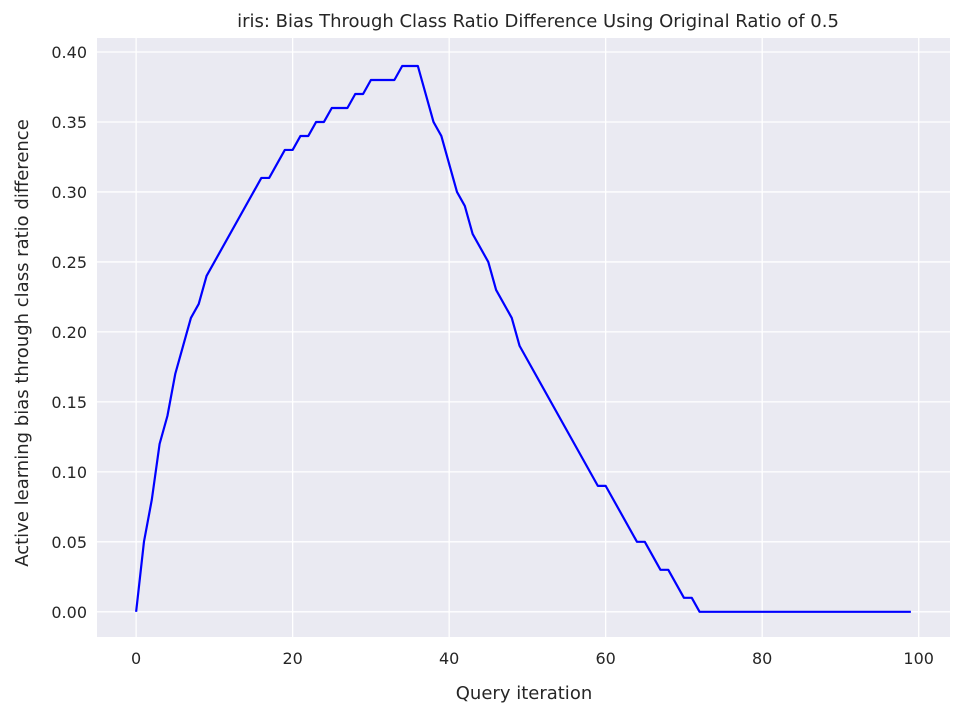  What do you see at coordinates (69, 612) in the screenshot?
I see `y-tick-label: 0.00` at bounding box center [69, 612].